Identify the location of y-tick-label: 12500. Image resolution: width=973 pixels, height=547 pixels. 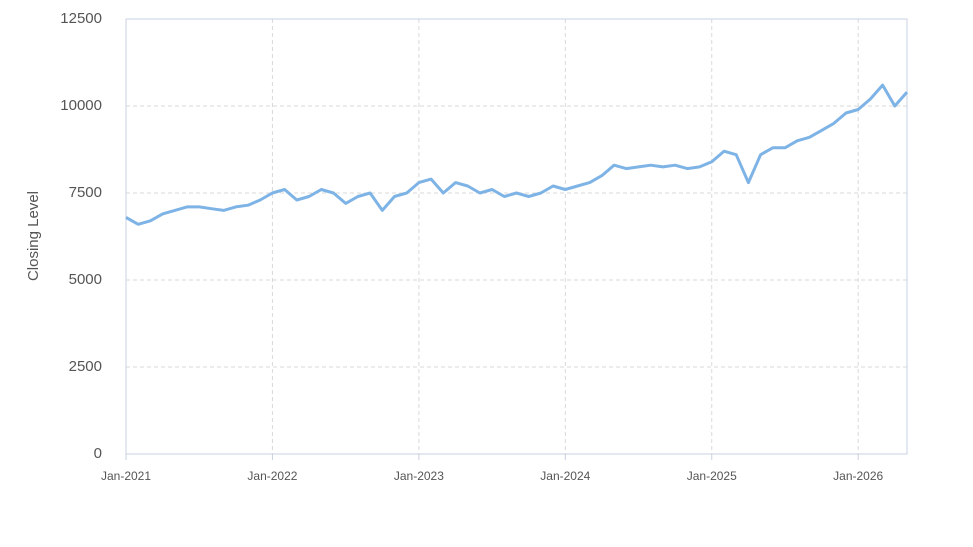
(81, 18).